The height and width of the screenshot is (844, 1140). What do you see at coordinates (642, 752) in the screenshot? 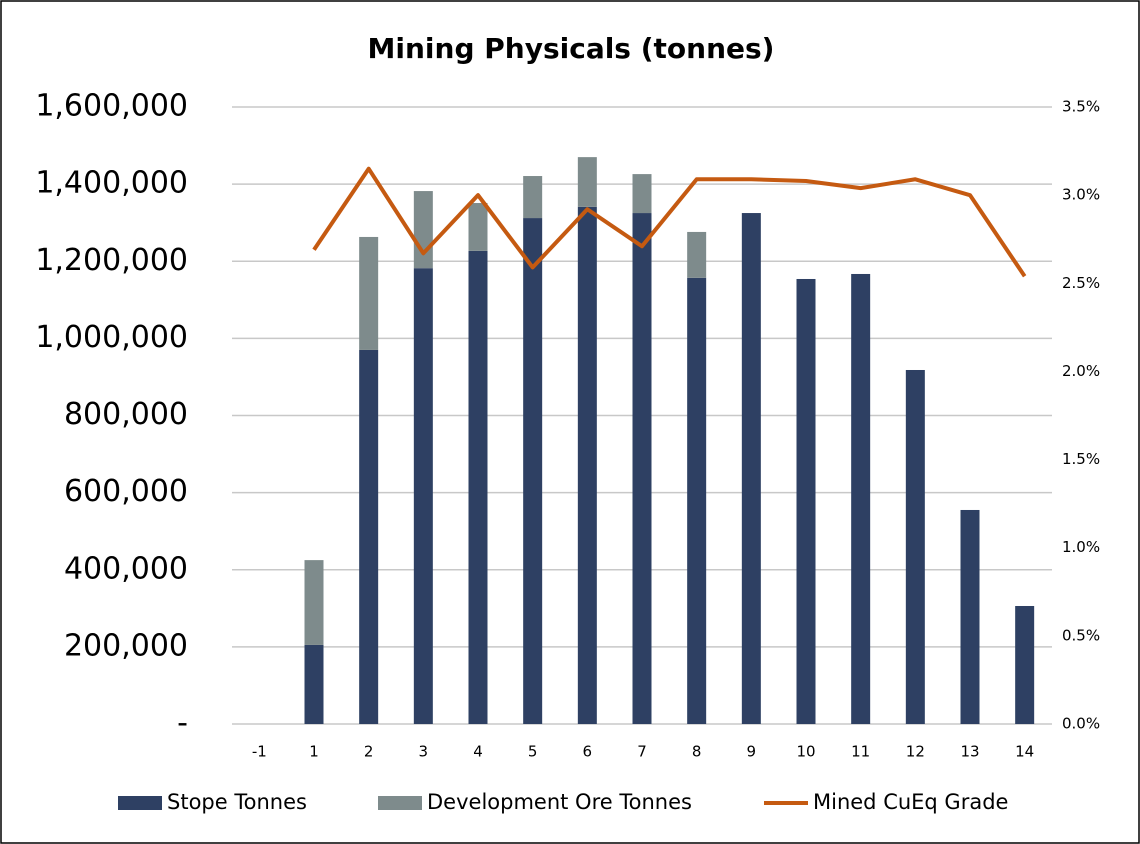
I see `x-tick-label: 7` at bounding box center [642, 752].